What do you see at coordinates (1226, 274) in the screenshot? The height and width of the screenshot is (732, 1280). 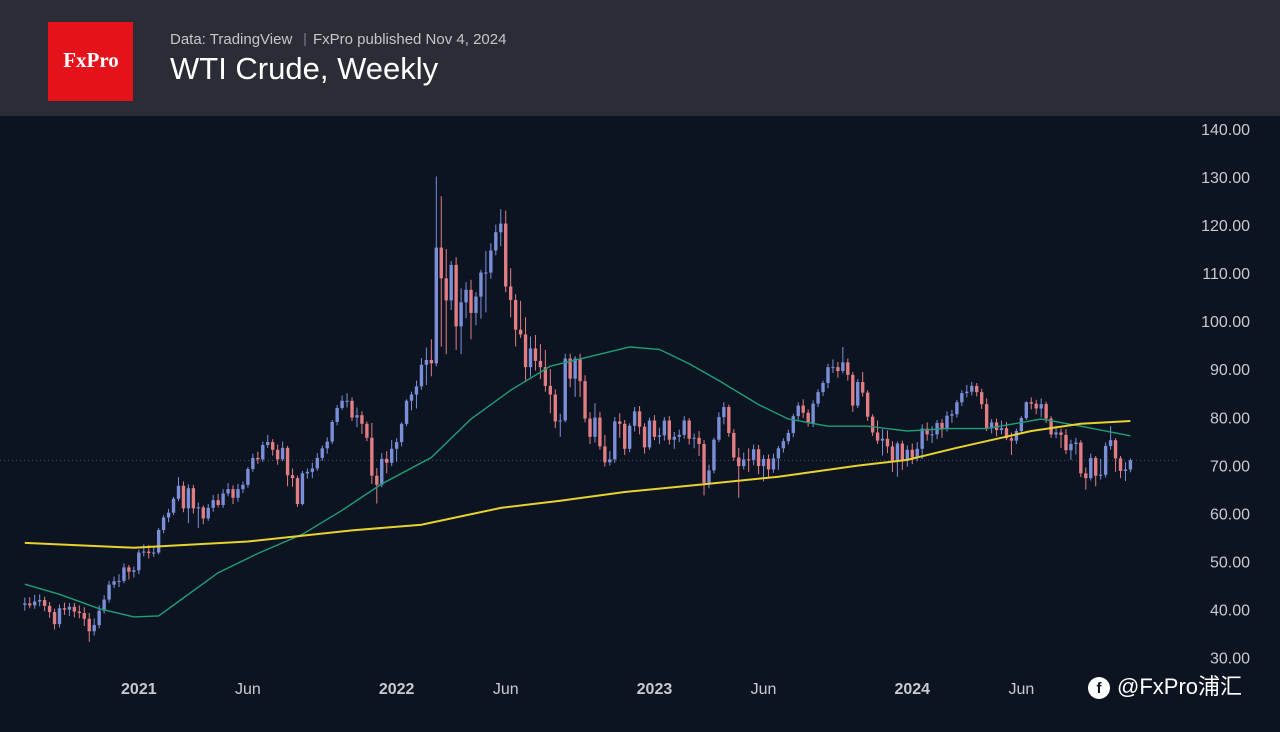 I see `y-tick-label: 110.00` at bounding box center [1226, 274].